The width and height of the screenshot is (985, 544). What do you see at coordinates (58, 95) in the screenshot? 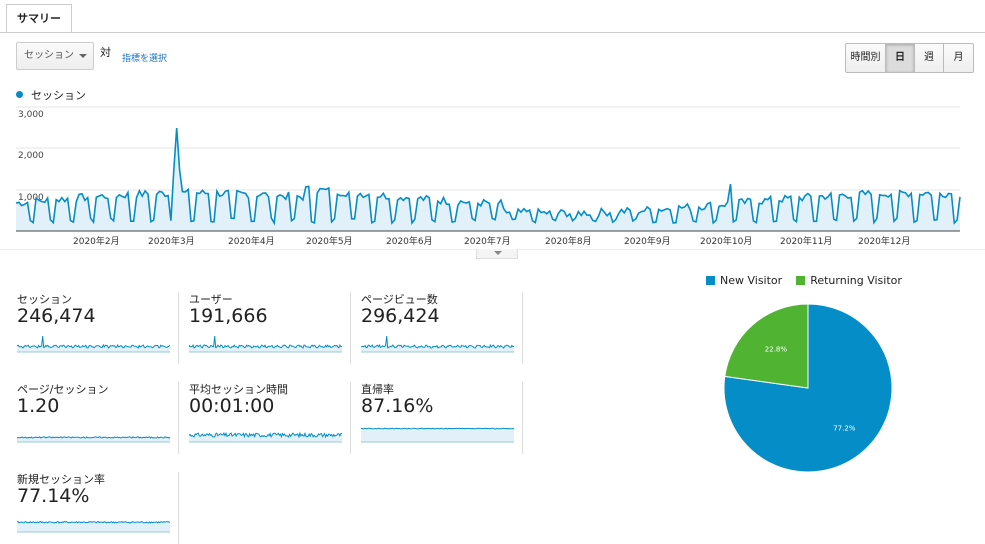
I see `series-legend-label: セッション` at bounding box center [58, 95].